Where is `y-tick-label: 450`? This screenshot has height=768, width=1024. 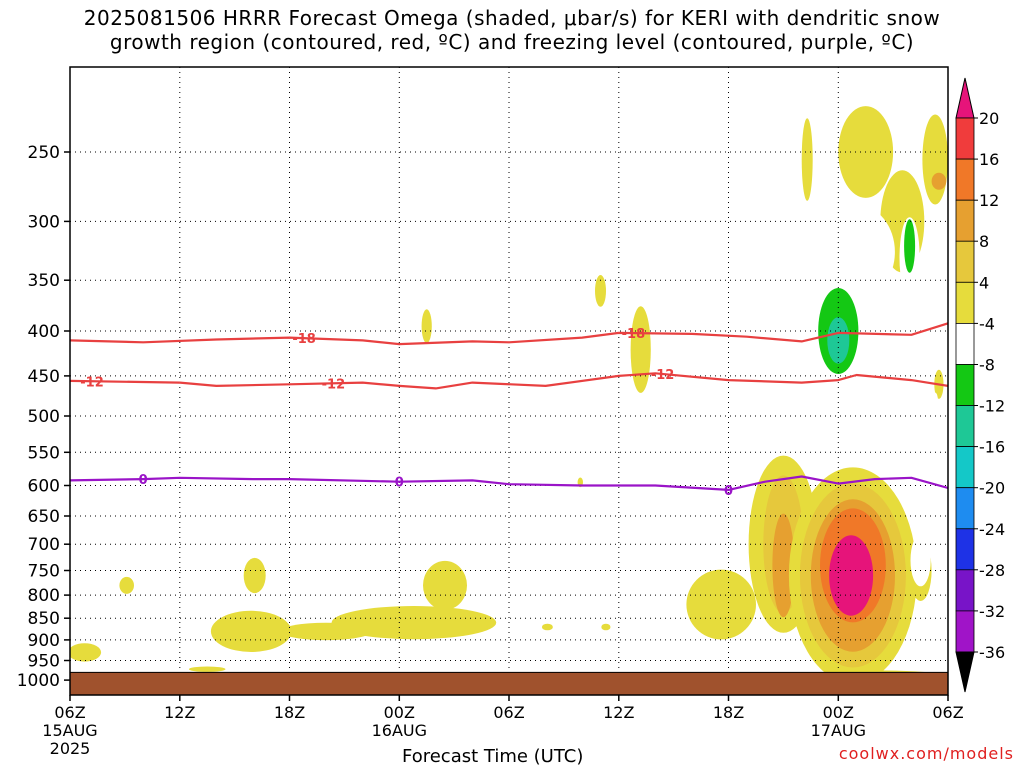 y-tick-label: 450 is located at coordinates (44, 377).